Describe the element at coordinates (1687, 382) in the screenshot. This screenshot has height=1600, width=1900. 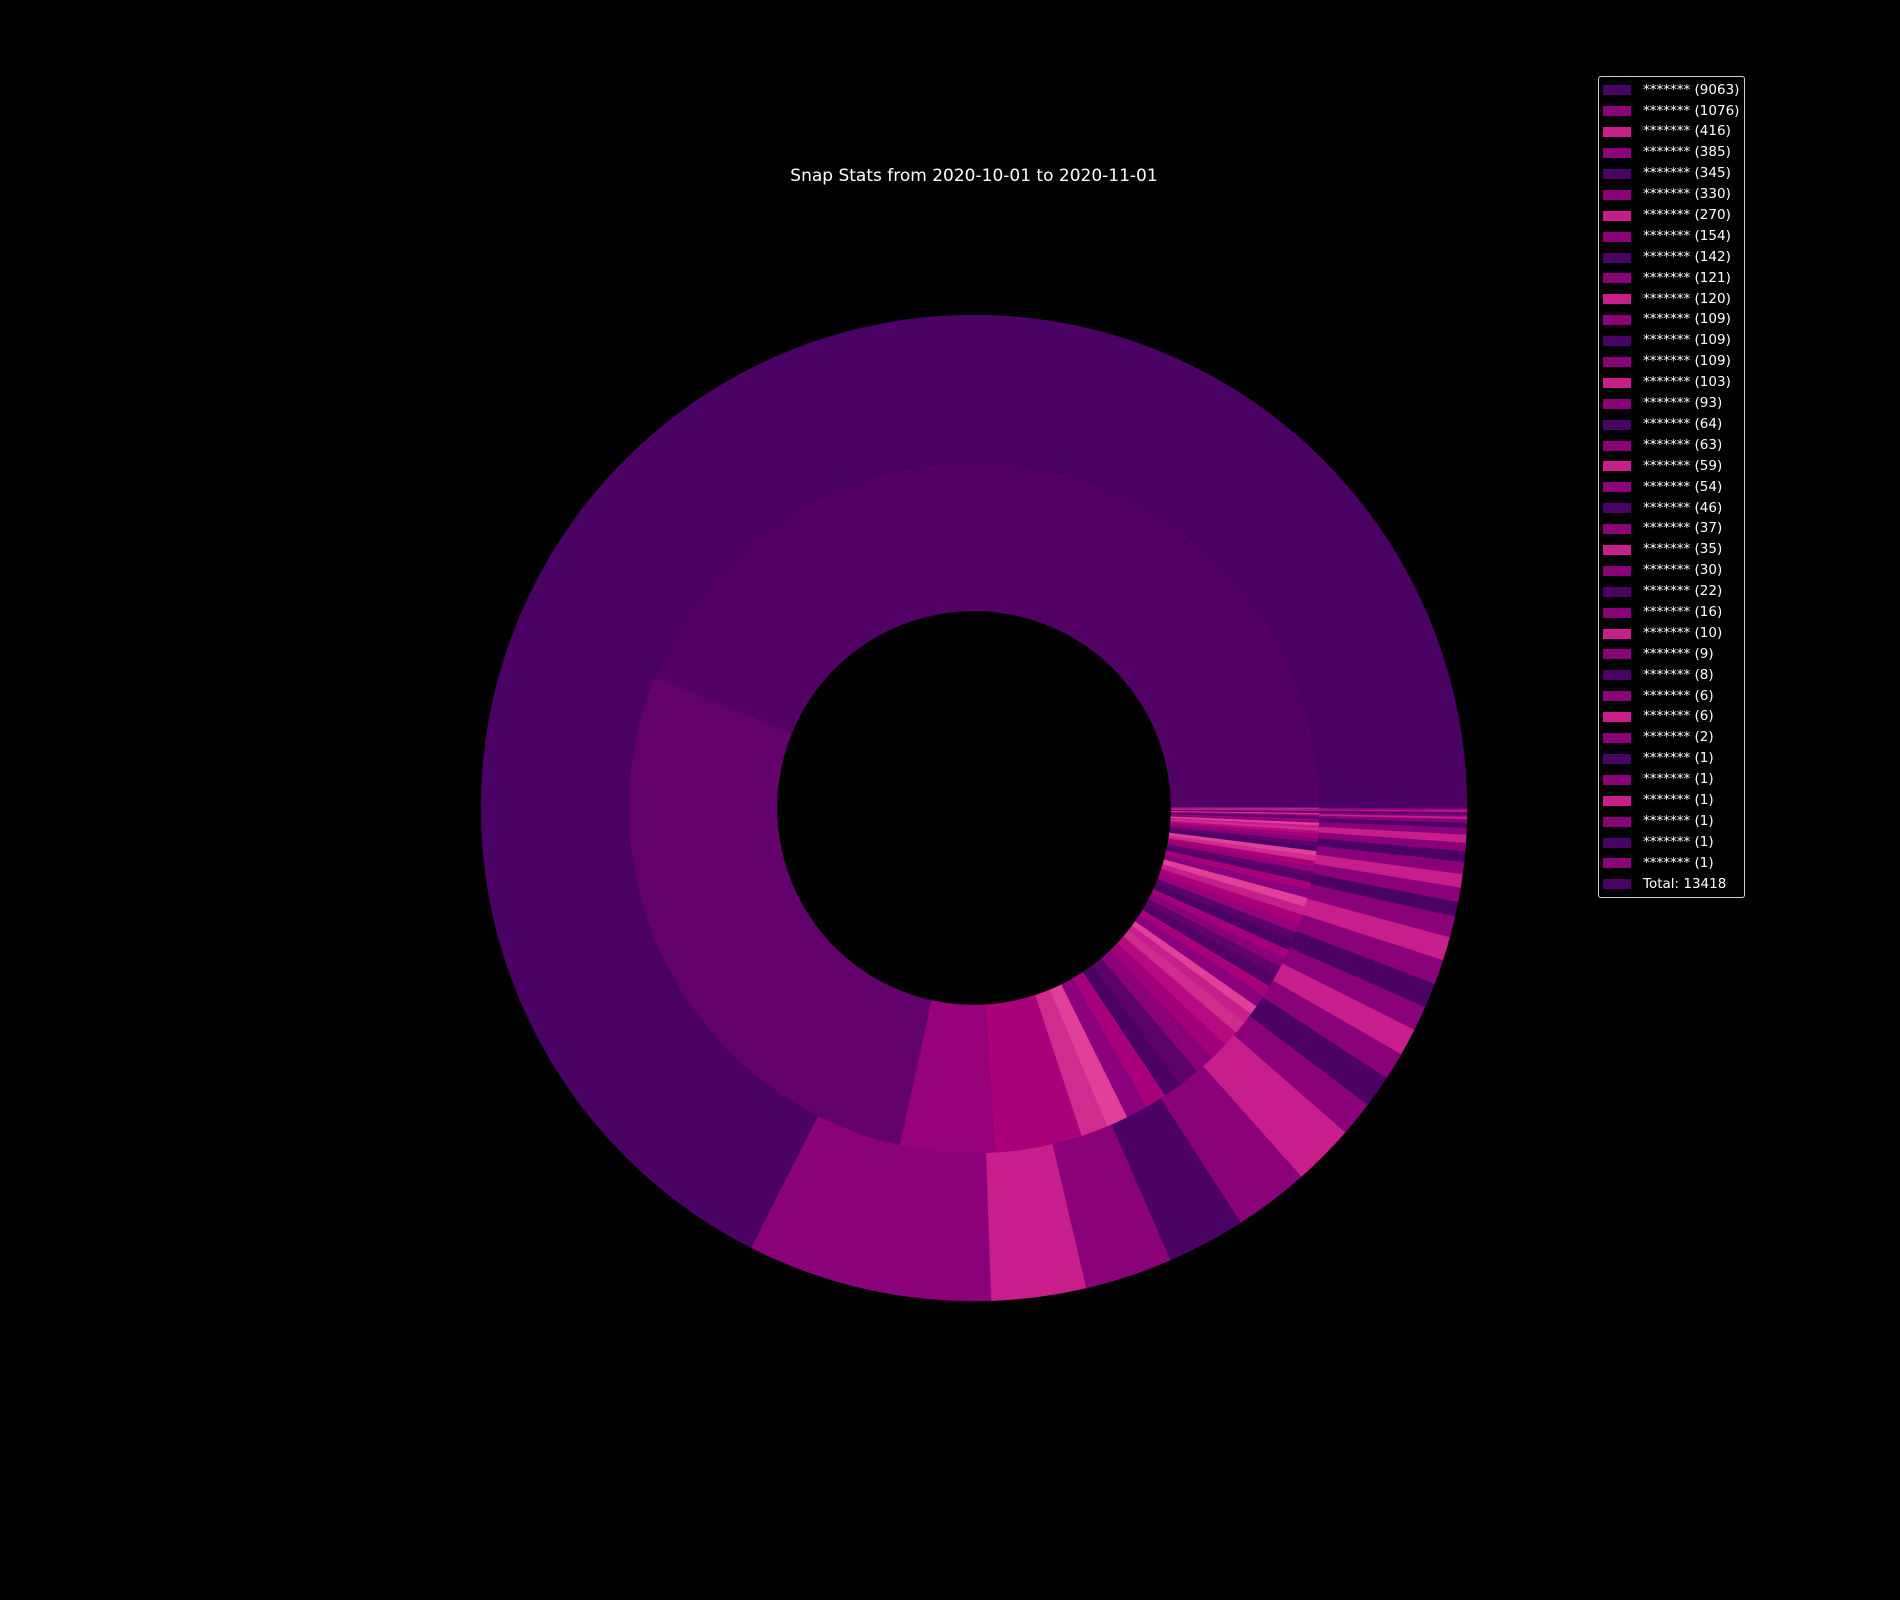
I see `legend-label: ******* (103)` at that location.